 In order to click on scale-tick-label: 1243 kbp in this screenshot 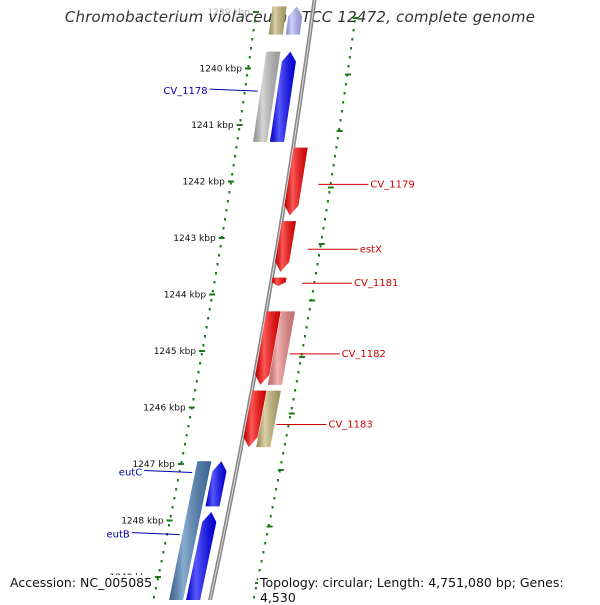, I will do `click(194, 239)`.